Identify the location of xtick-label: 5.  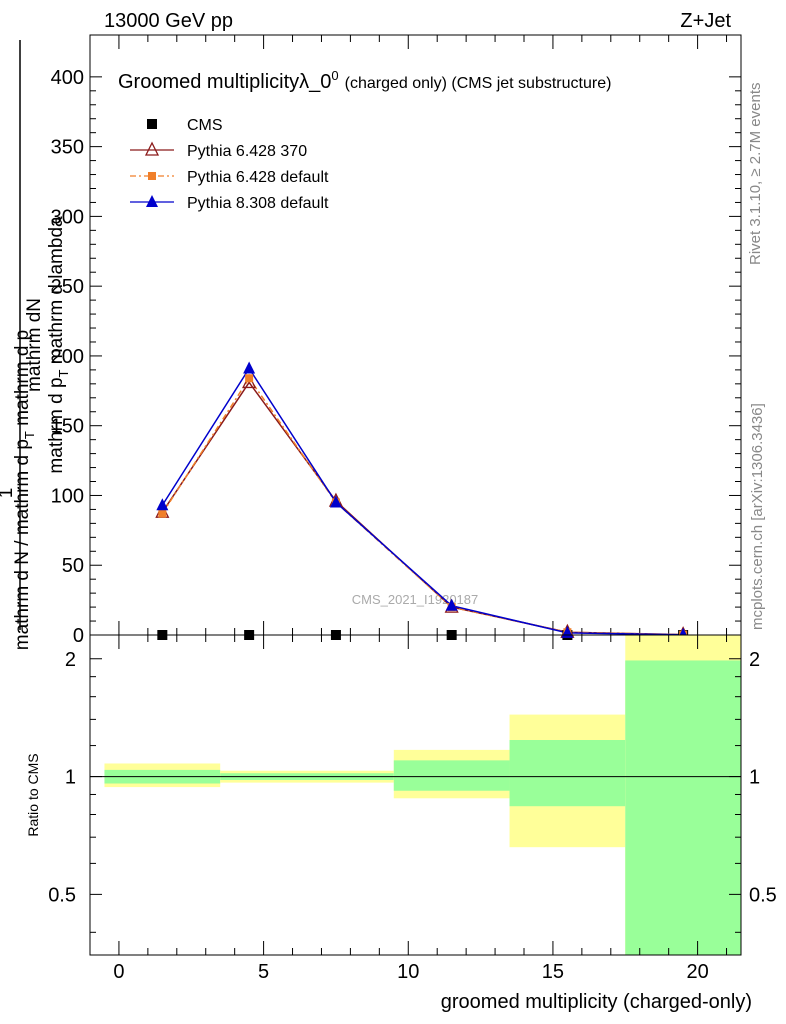
(263, 972).